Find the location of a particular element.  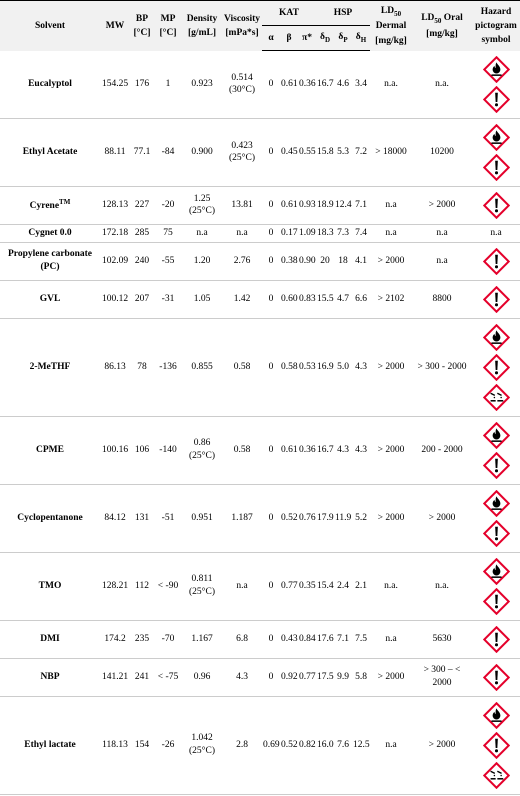

value-cell: > 300 - 2000 is located at coordinates (442, 367).